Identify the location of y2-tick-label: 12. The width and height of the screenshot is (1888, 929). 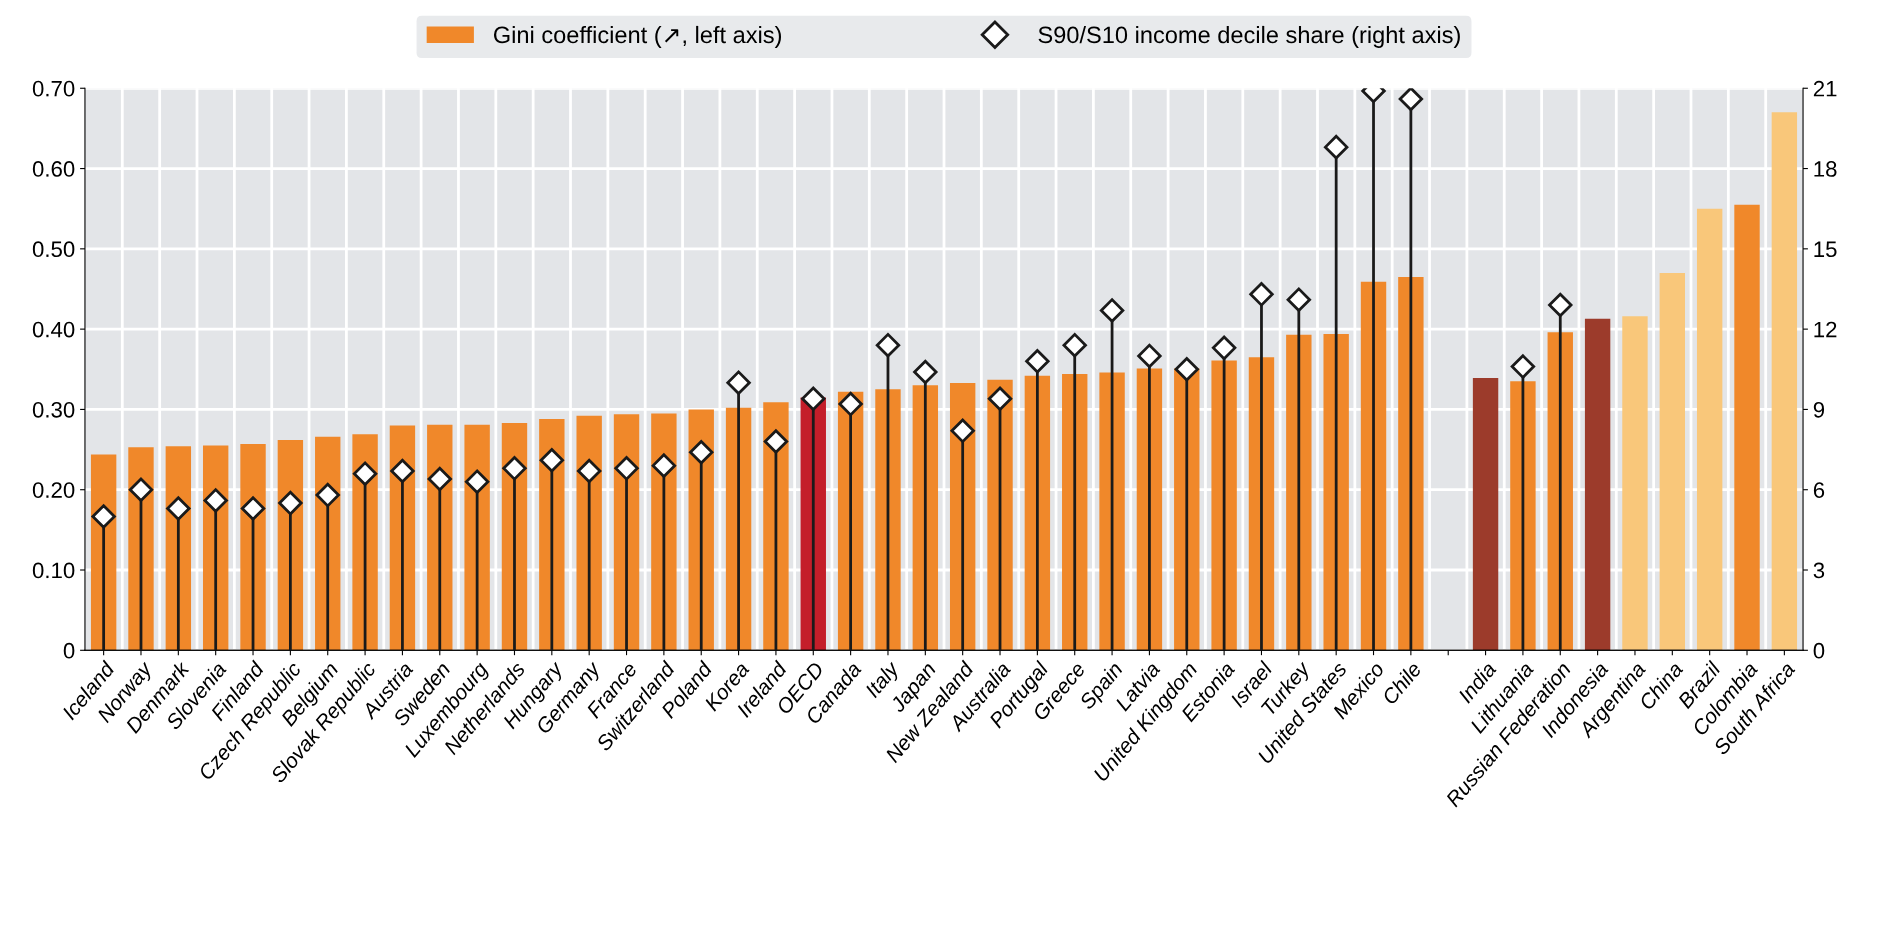
(1825, 329).